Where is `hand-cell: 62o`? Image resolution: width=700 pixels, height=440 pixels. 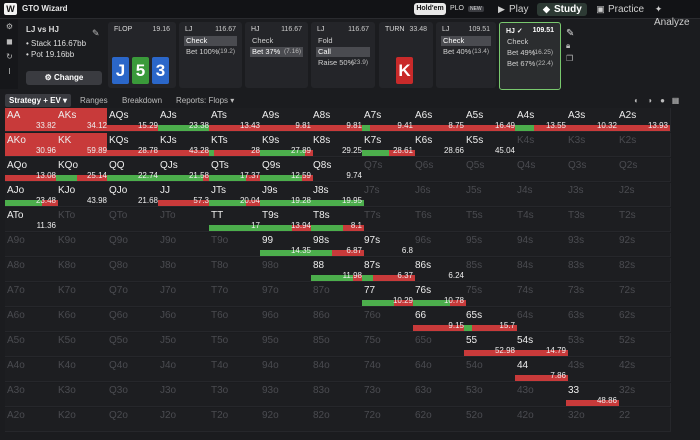 hand-cell: 62o is located at coordinates (440, 420).